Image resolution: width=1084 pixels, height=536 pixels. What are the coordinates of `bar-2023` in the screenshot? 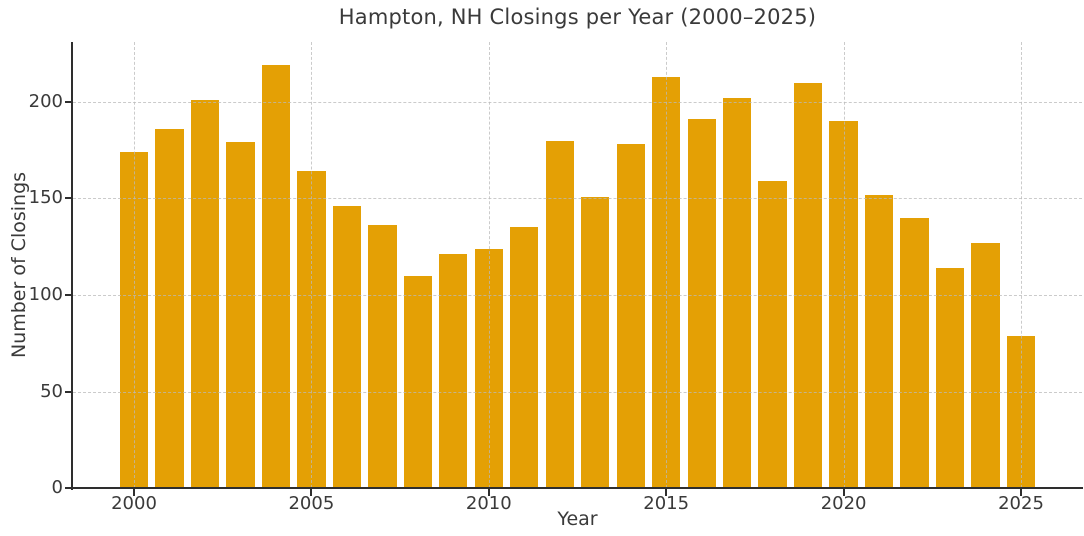 It's located at (950, 377).